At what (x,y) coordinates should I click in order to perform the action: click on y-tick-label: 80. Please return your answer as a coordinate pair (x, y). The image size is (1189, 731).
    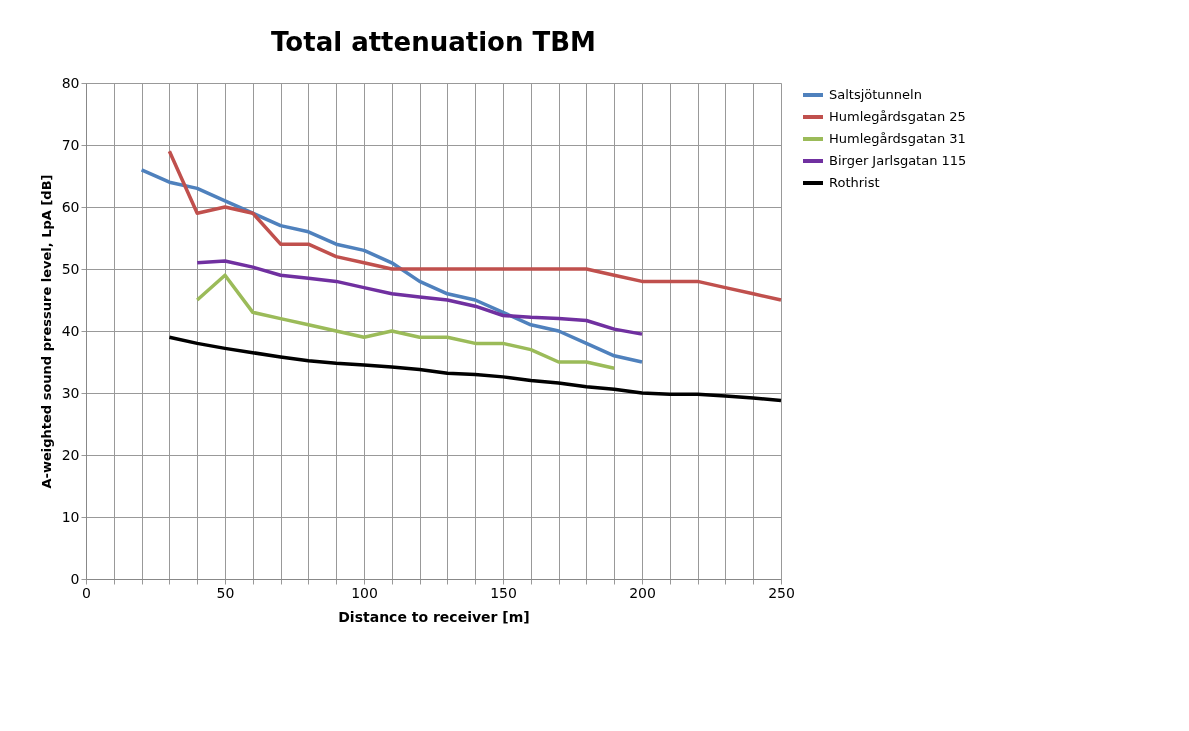
    Looking at the image, I should click on (70, 82).